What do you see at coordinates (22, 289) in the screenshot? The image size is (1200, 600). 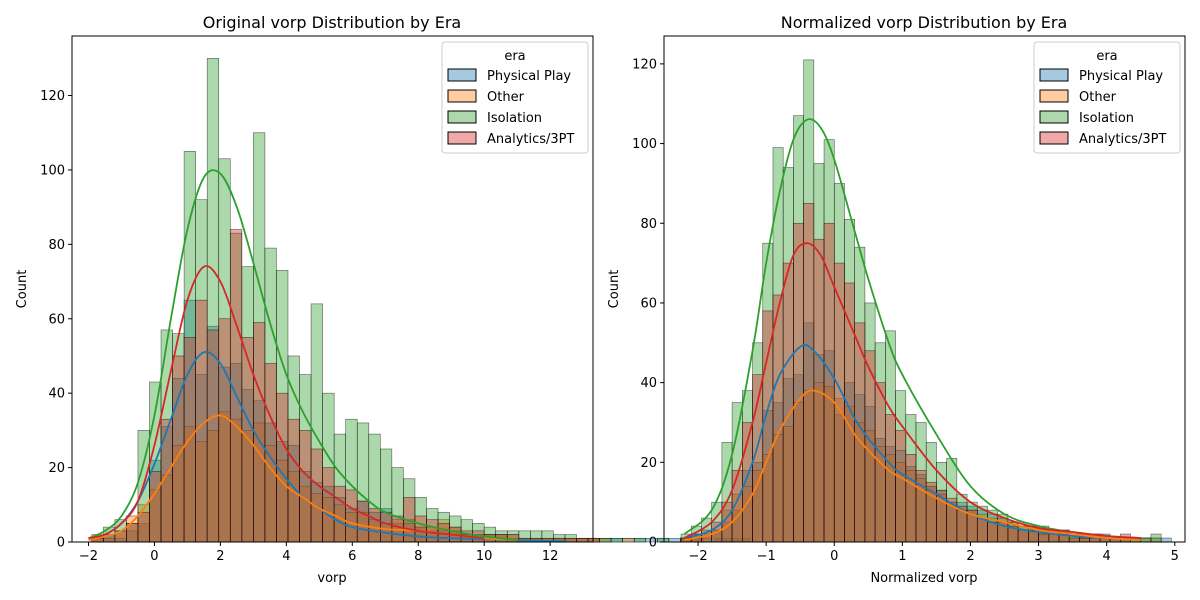 I see `left-chart-ylabel: Count` at bounding box center [22, 289].